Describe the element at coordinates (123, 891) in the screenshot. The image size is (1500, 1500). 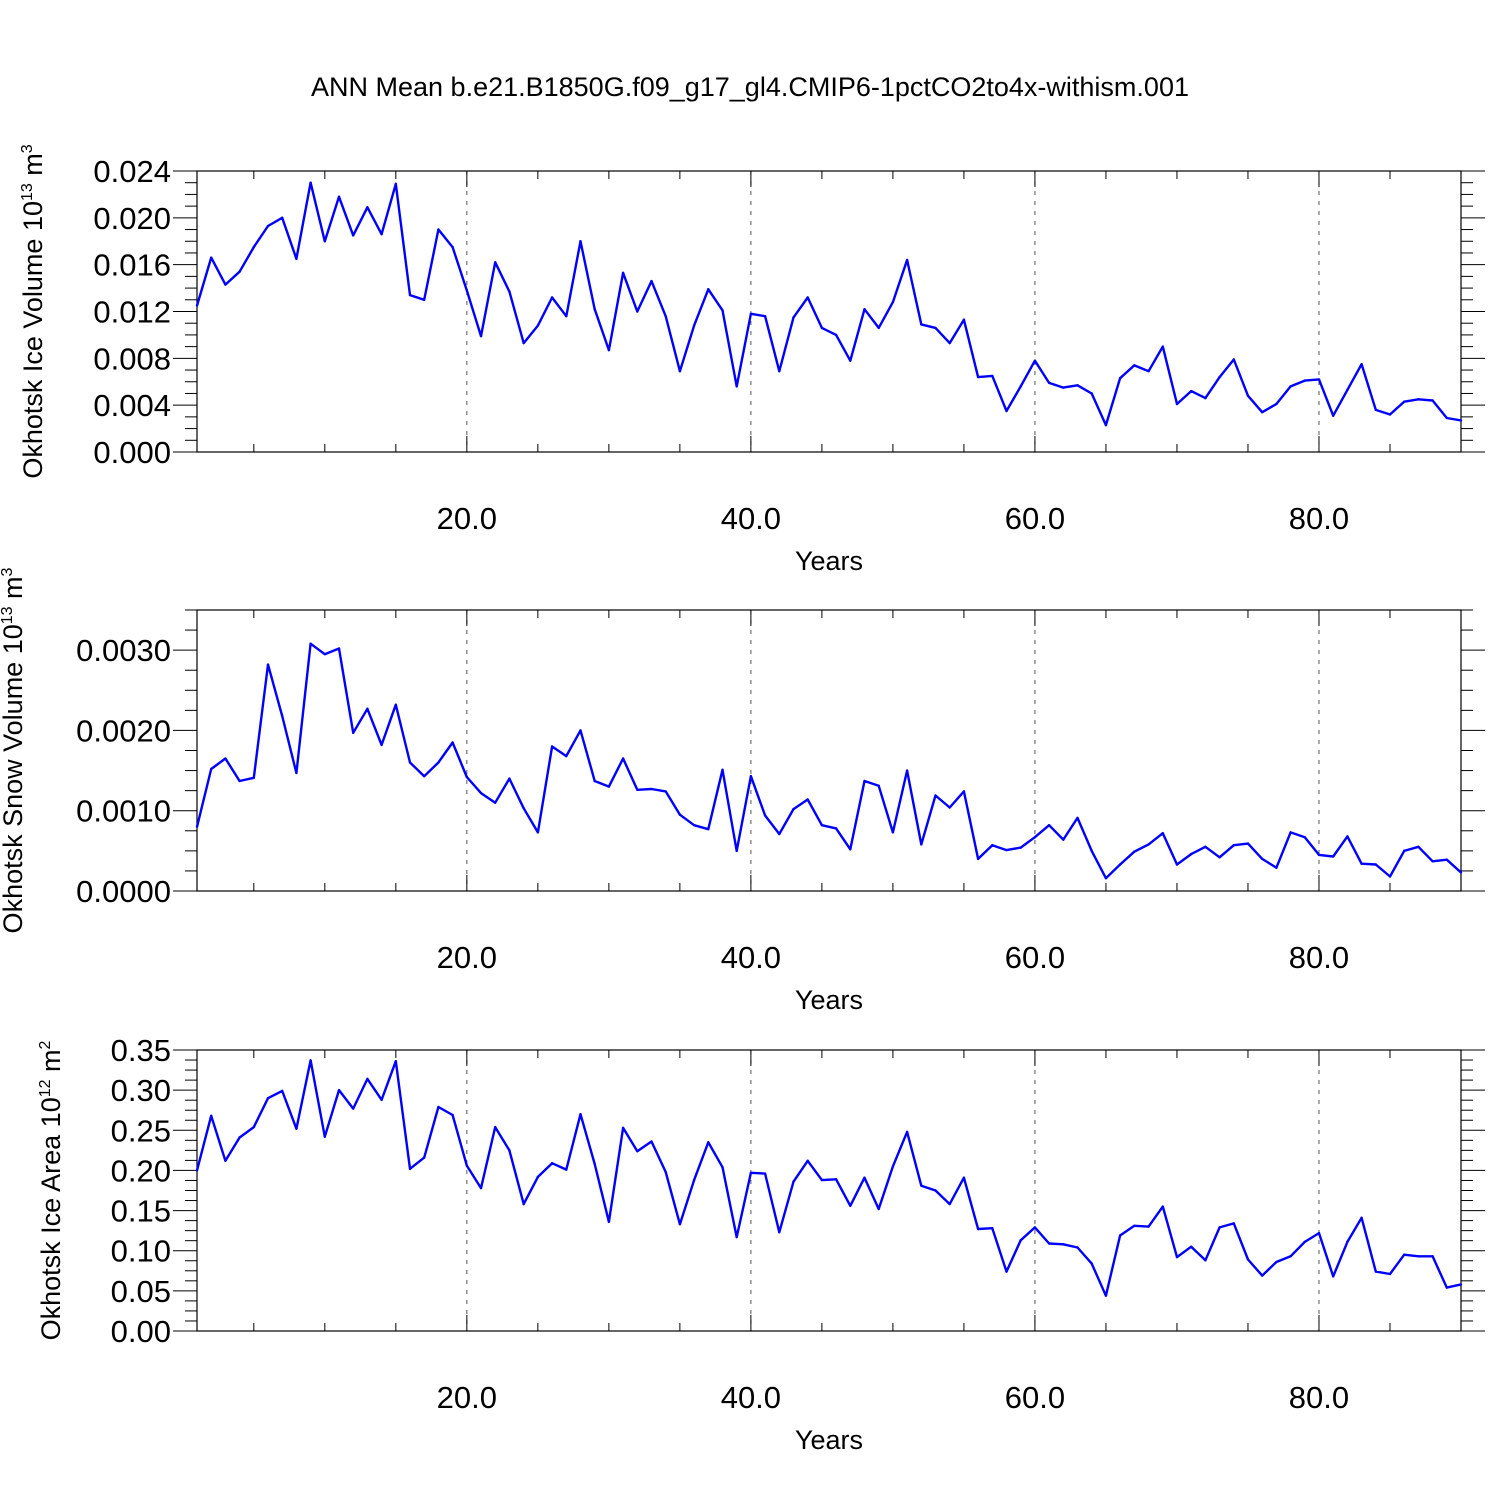
I see `y-tick-label: 0.0000` at that location.